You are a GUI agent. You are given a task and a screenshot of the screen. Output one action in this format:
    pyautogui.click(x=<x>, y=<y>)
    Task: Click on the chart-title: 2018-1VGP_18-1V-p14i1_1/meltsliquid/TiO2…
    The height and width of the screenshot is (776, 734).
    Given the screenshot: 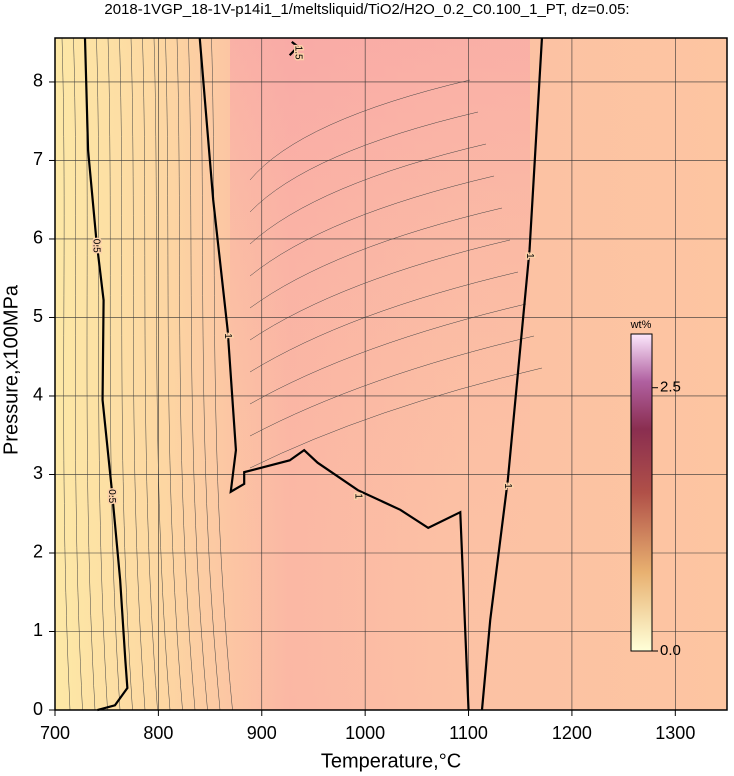 What is the action you would take?
    pyautogui.click(x=366, y=9)
    